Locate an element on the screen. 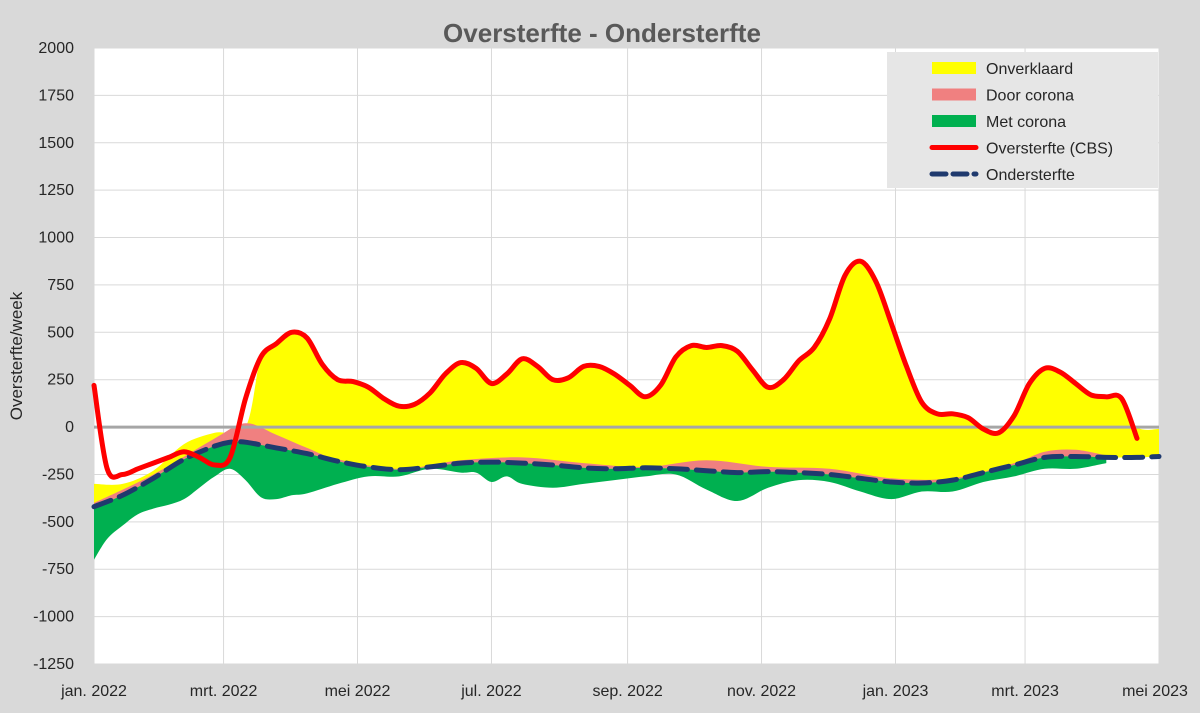  x-tick-label: nov. 2022 is located at coordinates (761, 691).